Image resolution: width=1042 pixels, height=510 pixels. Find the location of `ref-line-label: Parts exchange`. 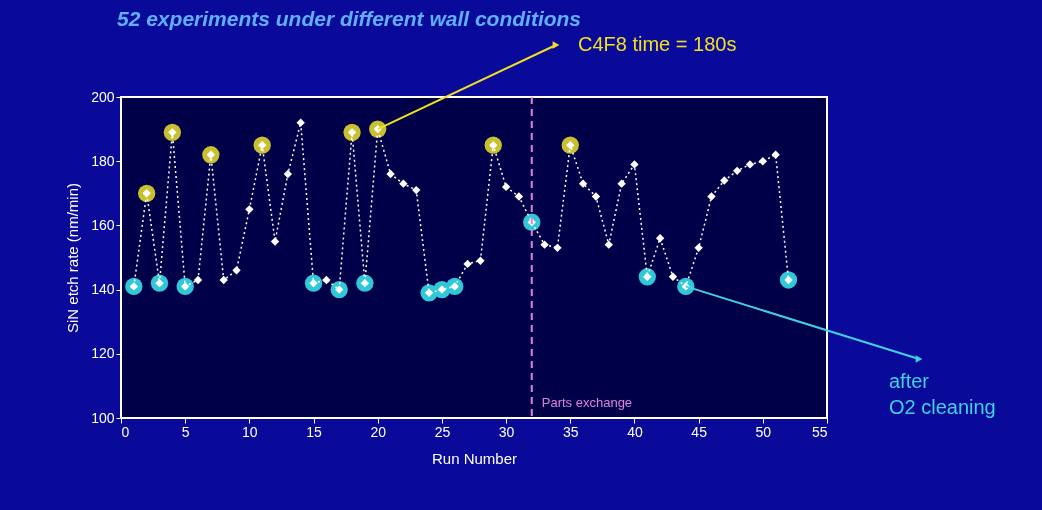

ref-line-label: Parts exchange is located at coordinates (587, 402).